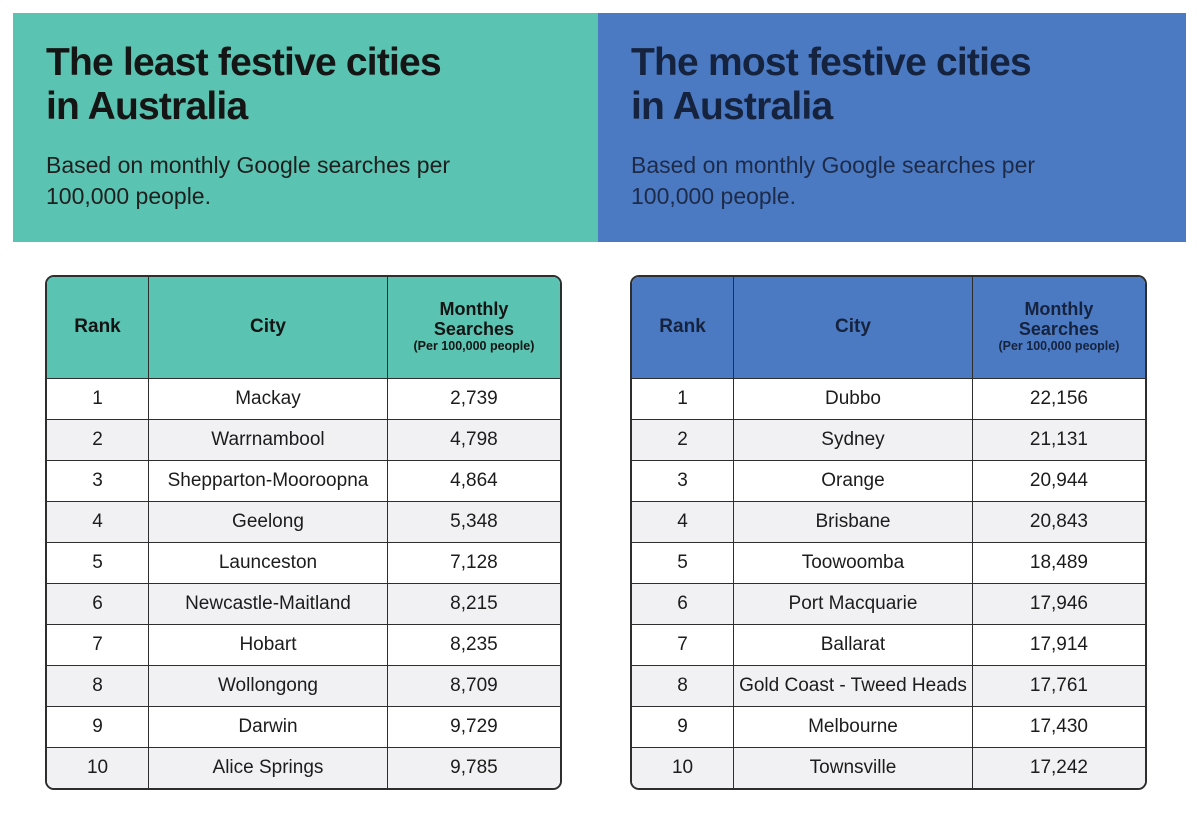  Describe the element at coordinates (268, 726) in the screenshot. I see `city-cell: Darwin` at that location.